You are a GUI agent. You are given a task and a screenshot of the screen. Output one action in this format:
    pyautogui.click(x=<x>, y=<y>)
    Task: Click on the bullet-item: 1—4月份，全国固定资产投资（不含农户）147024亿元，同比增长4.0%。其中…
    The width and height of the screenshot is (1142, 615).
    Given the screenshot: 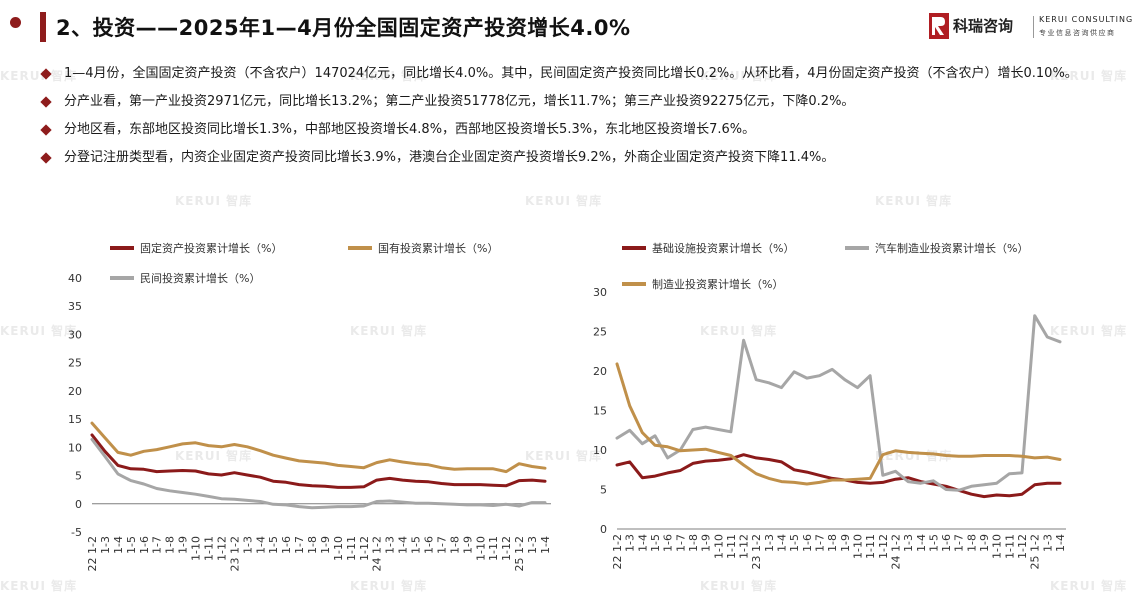 What is the action you would take?
    pyautogui.click(x=563, y=74)
    